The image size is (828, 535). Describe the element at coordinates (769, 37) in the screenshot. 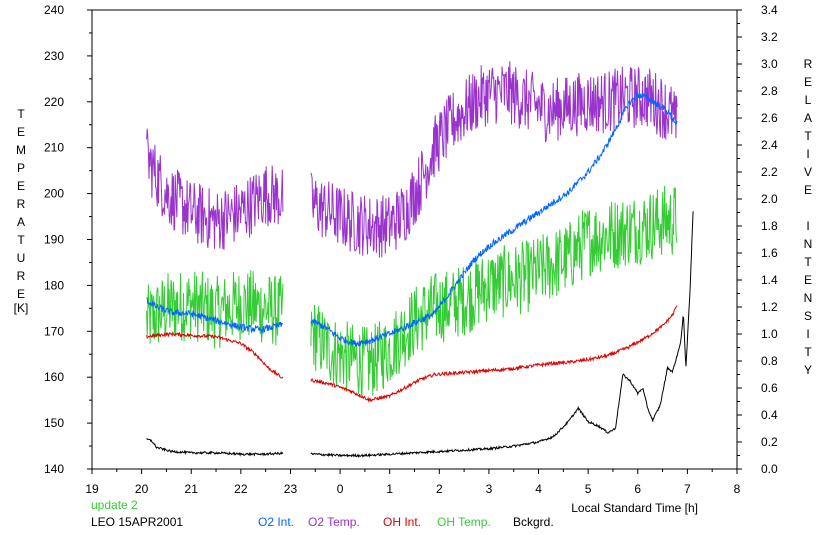

I see `y-right-tick-label: 3.2` at that location.